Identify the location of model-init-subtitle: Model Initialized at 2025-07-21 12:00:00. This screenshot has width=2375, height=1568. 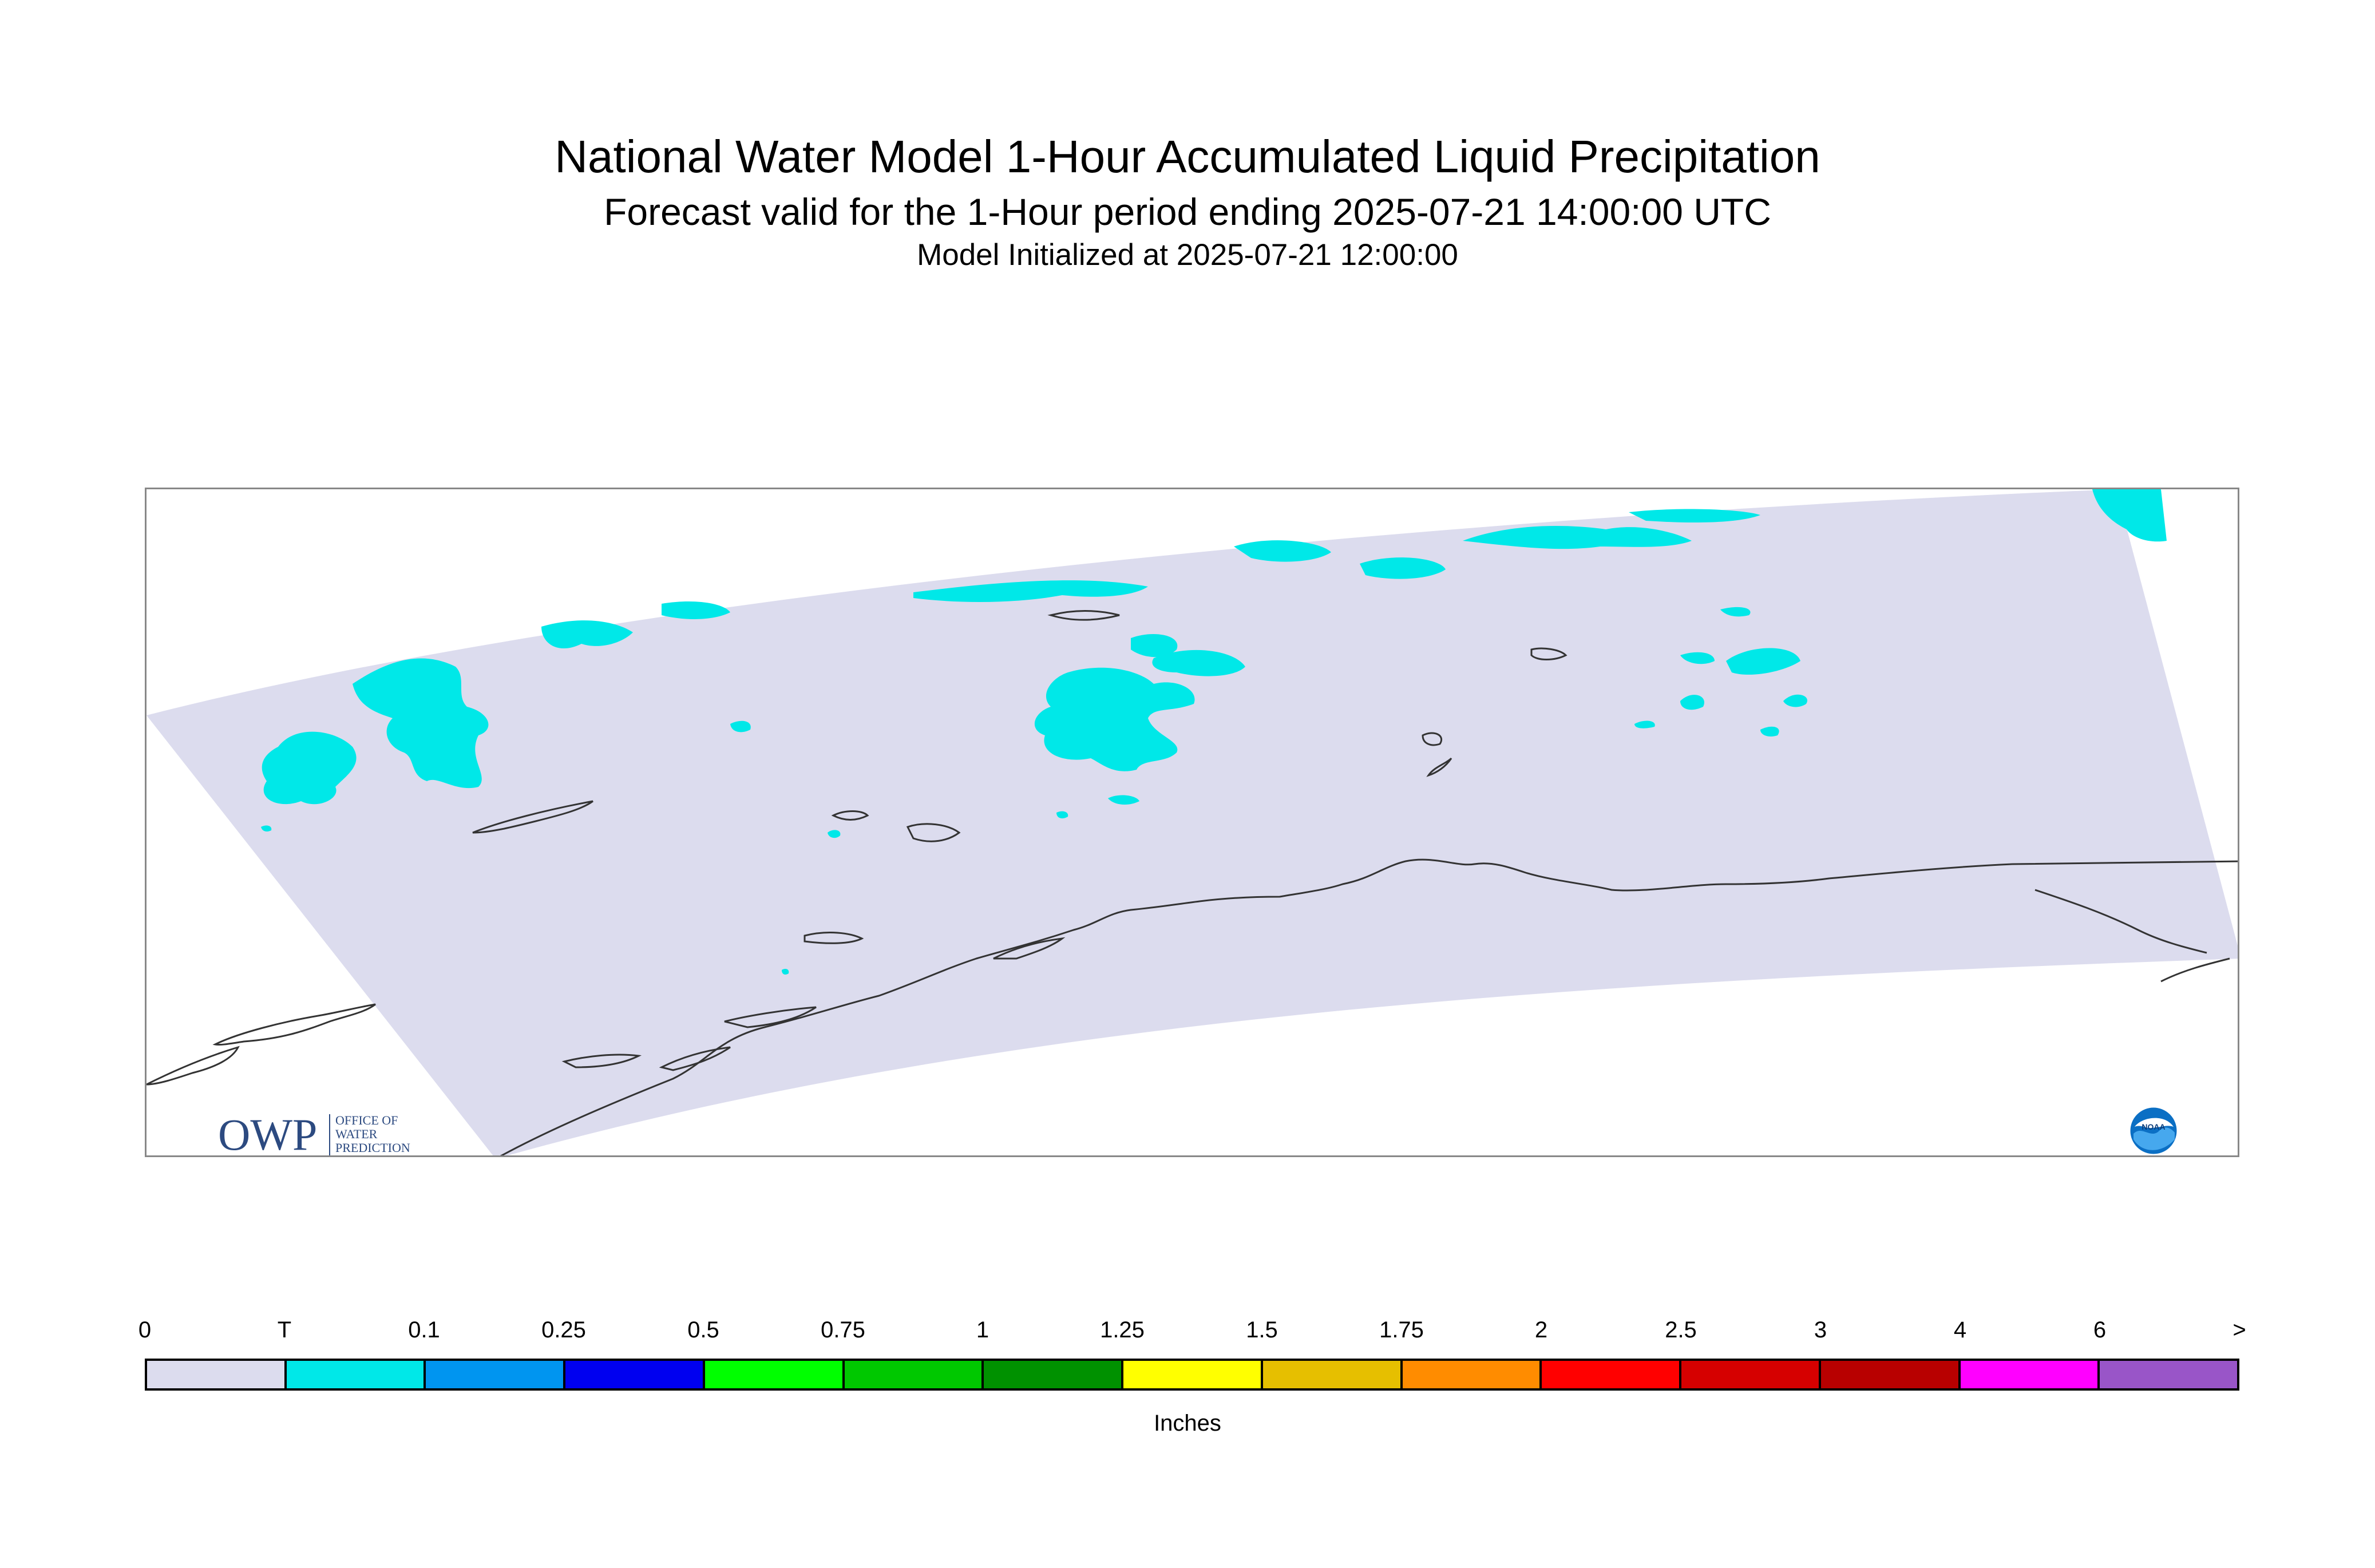
(1187, 255).